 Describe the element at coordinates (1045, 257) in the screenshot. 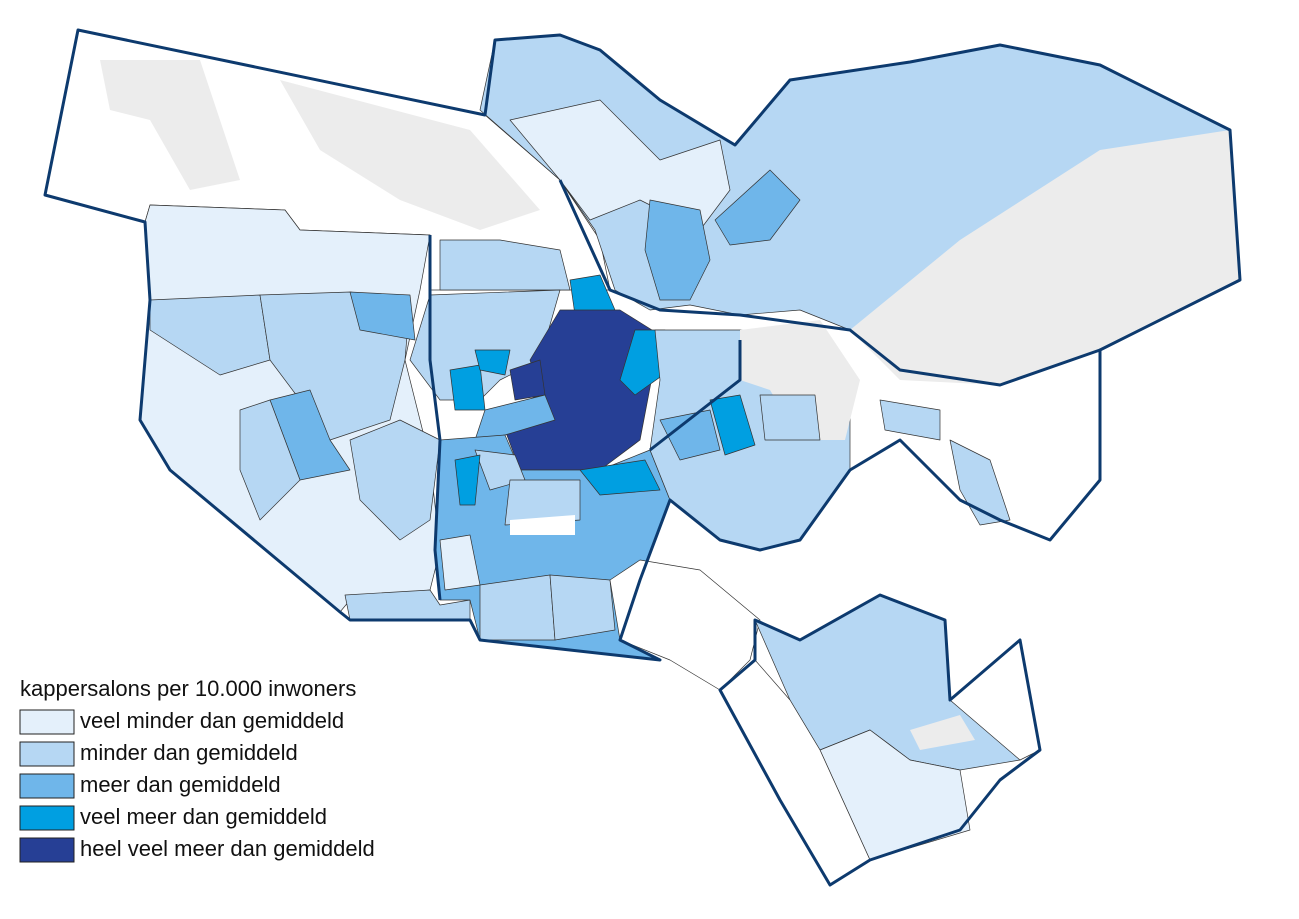

I see `water-area` at that location.